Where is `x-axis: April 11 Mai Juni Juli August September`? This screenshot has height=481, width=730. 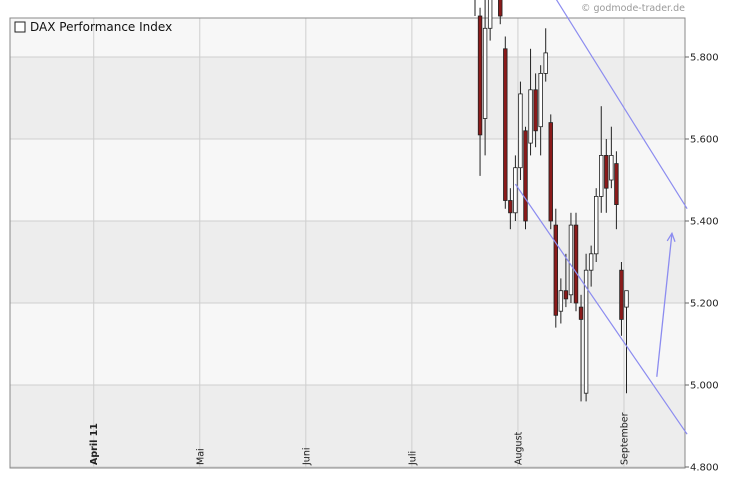 x-axis: April 11 Mai Juni Juli August September is located at coordinates (359, 439).